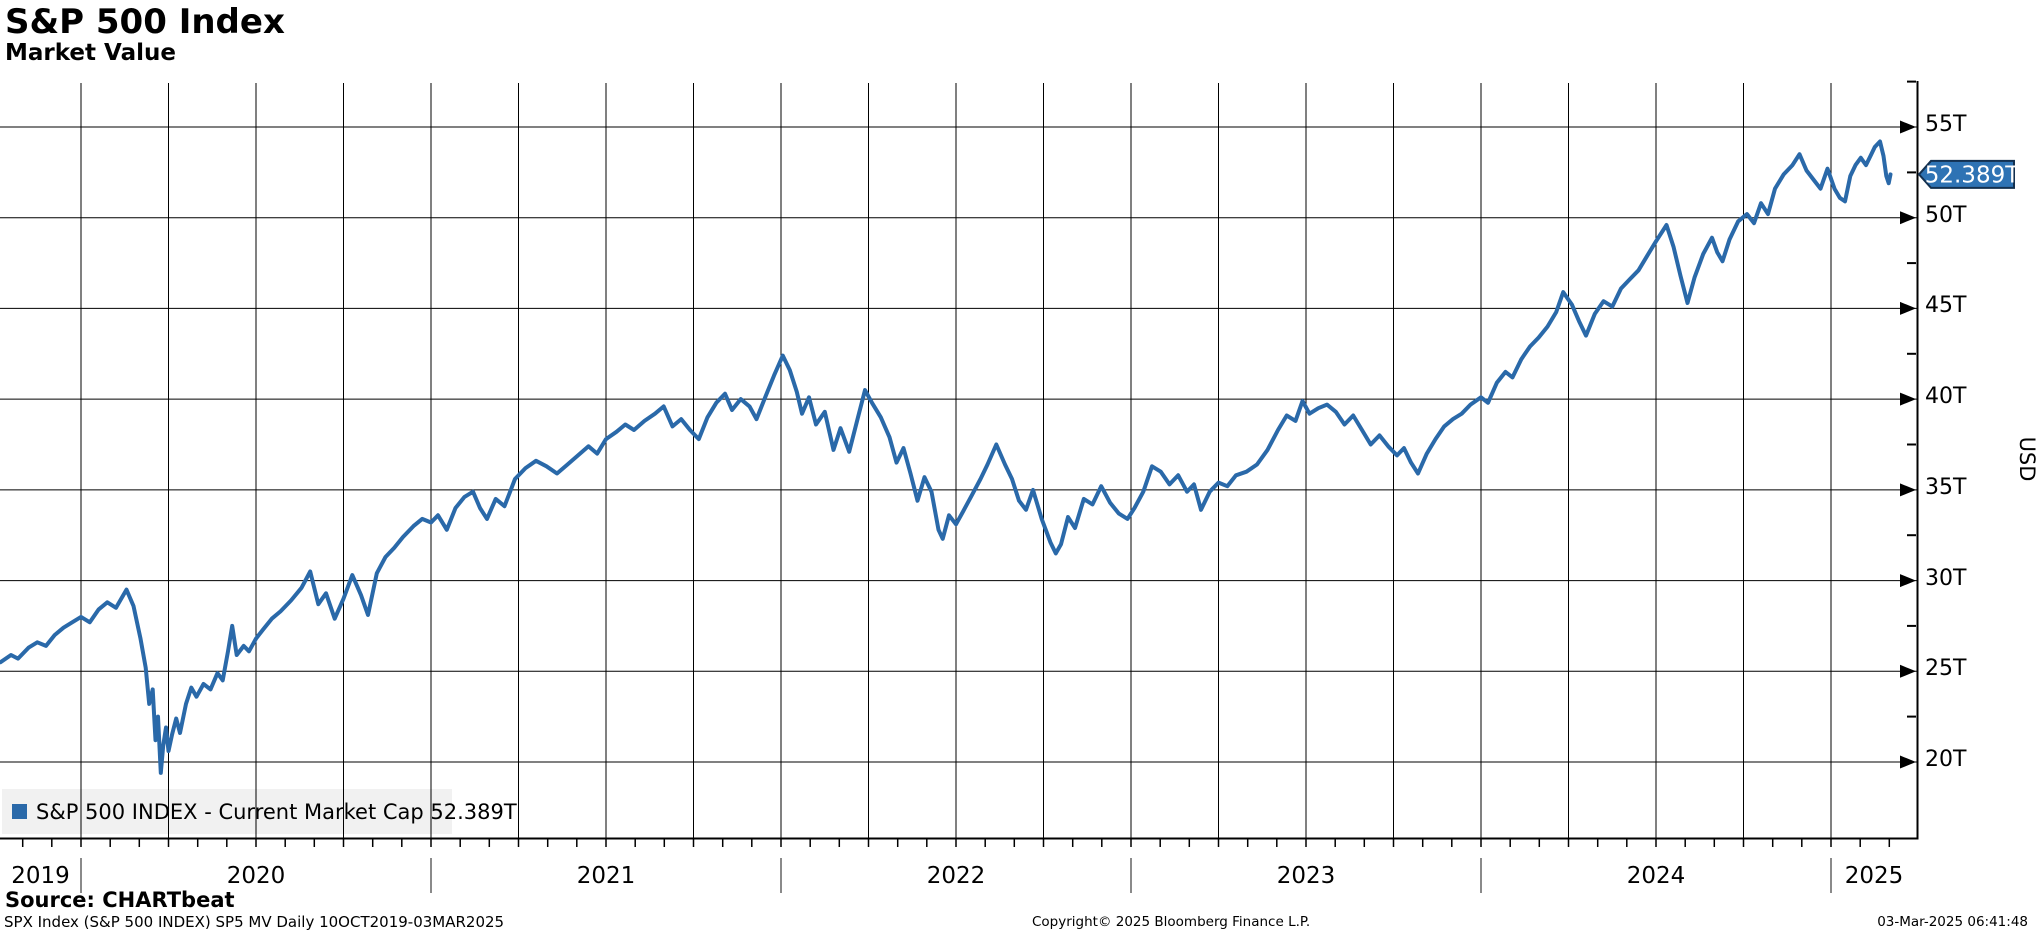  What do you see at coordinates (19, 811) in the screenshot?
I see `series-swatch-icon` at bounding box center [19, 811].